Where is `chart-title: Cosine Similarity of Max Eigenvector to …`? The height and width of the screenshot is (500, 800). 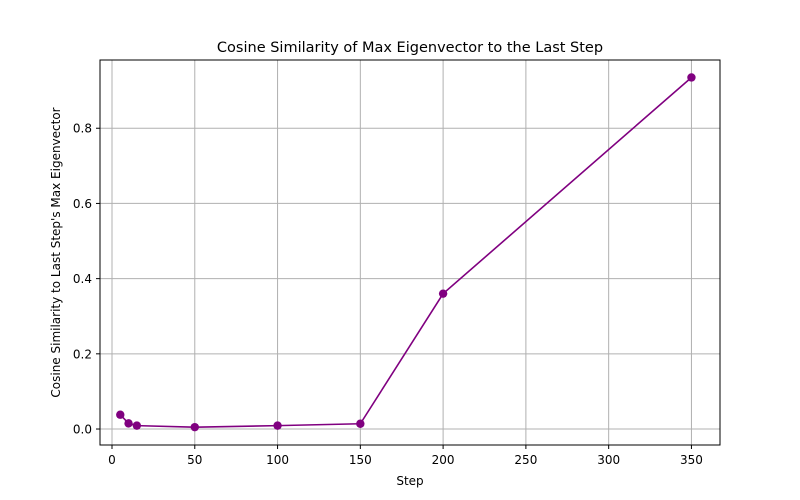
chart-title: Cosine Similarity of Max Eigenvector to … is located at coordinates (410, 48).